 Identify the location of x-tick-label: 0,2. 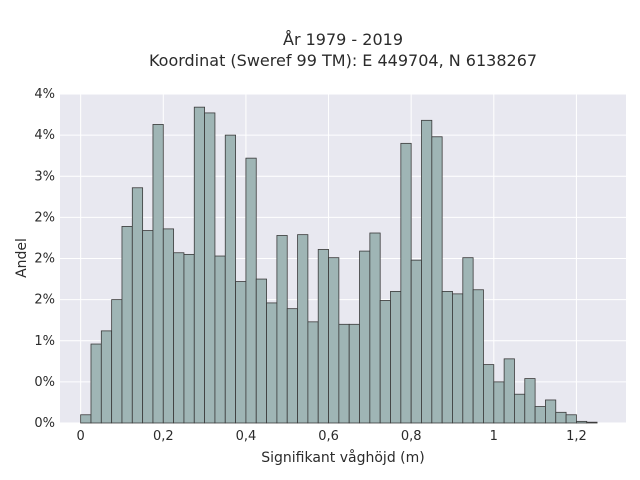
(163, 436).